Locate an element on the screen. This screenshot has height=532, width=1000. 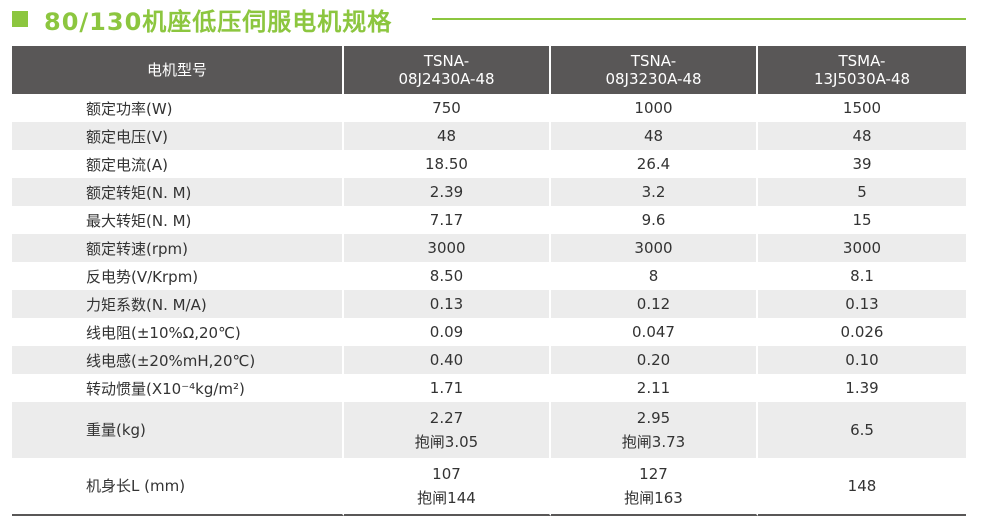
cell-value: 9.6 is located at coordinates (654, 220).